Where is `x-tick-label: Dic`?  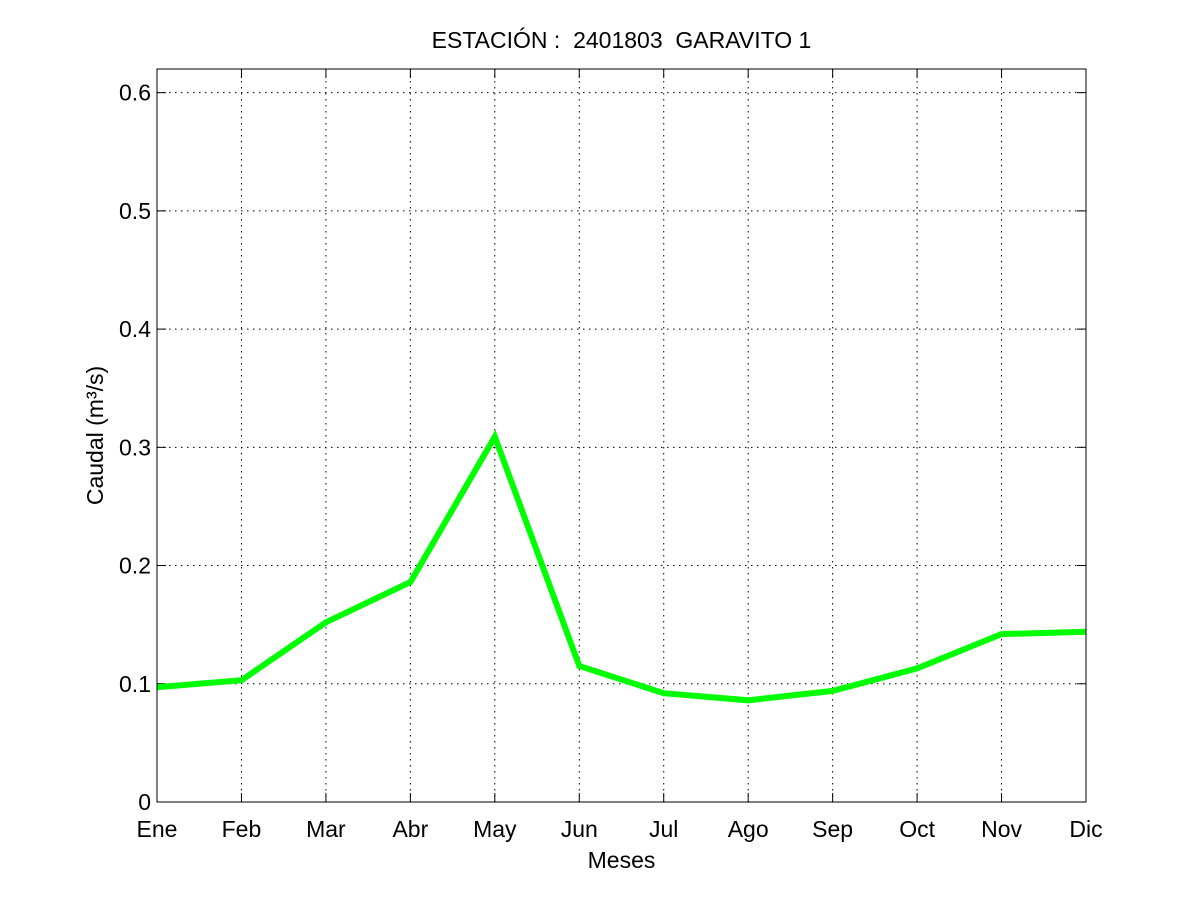
x-tick-label: Dic is located at coordinates (1085, 829).